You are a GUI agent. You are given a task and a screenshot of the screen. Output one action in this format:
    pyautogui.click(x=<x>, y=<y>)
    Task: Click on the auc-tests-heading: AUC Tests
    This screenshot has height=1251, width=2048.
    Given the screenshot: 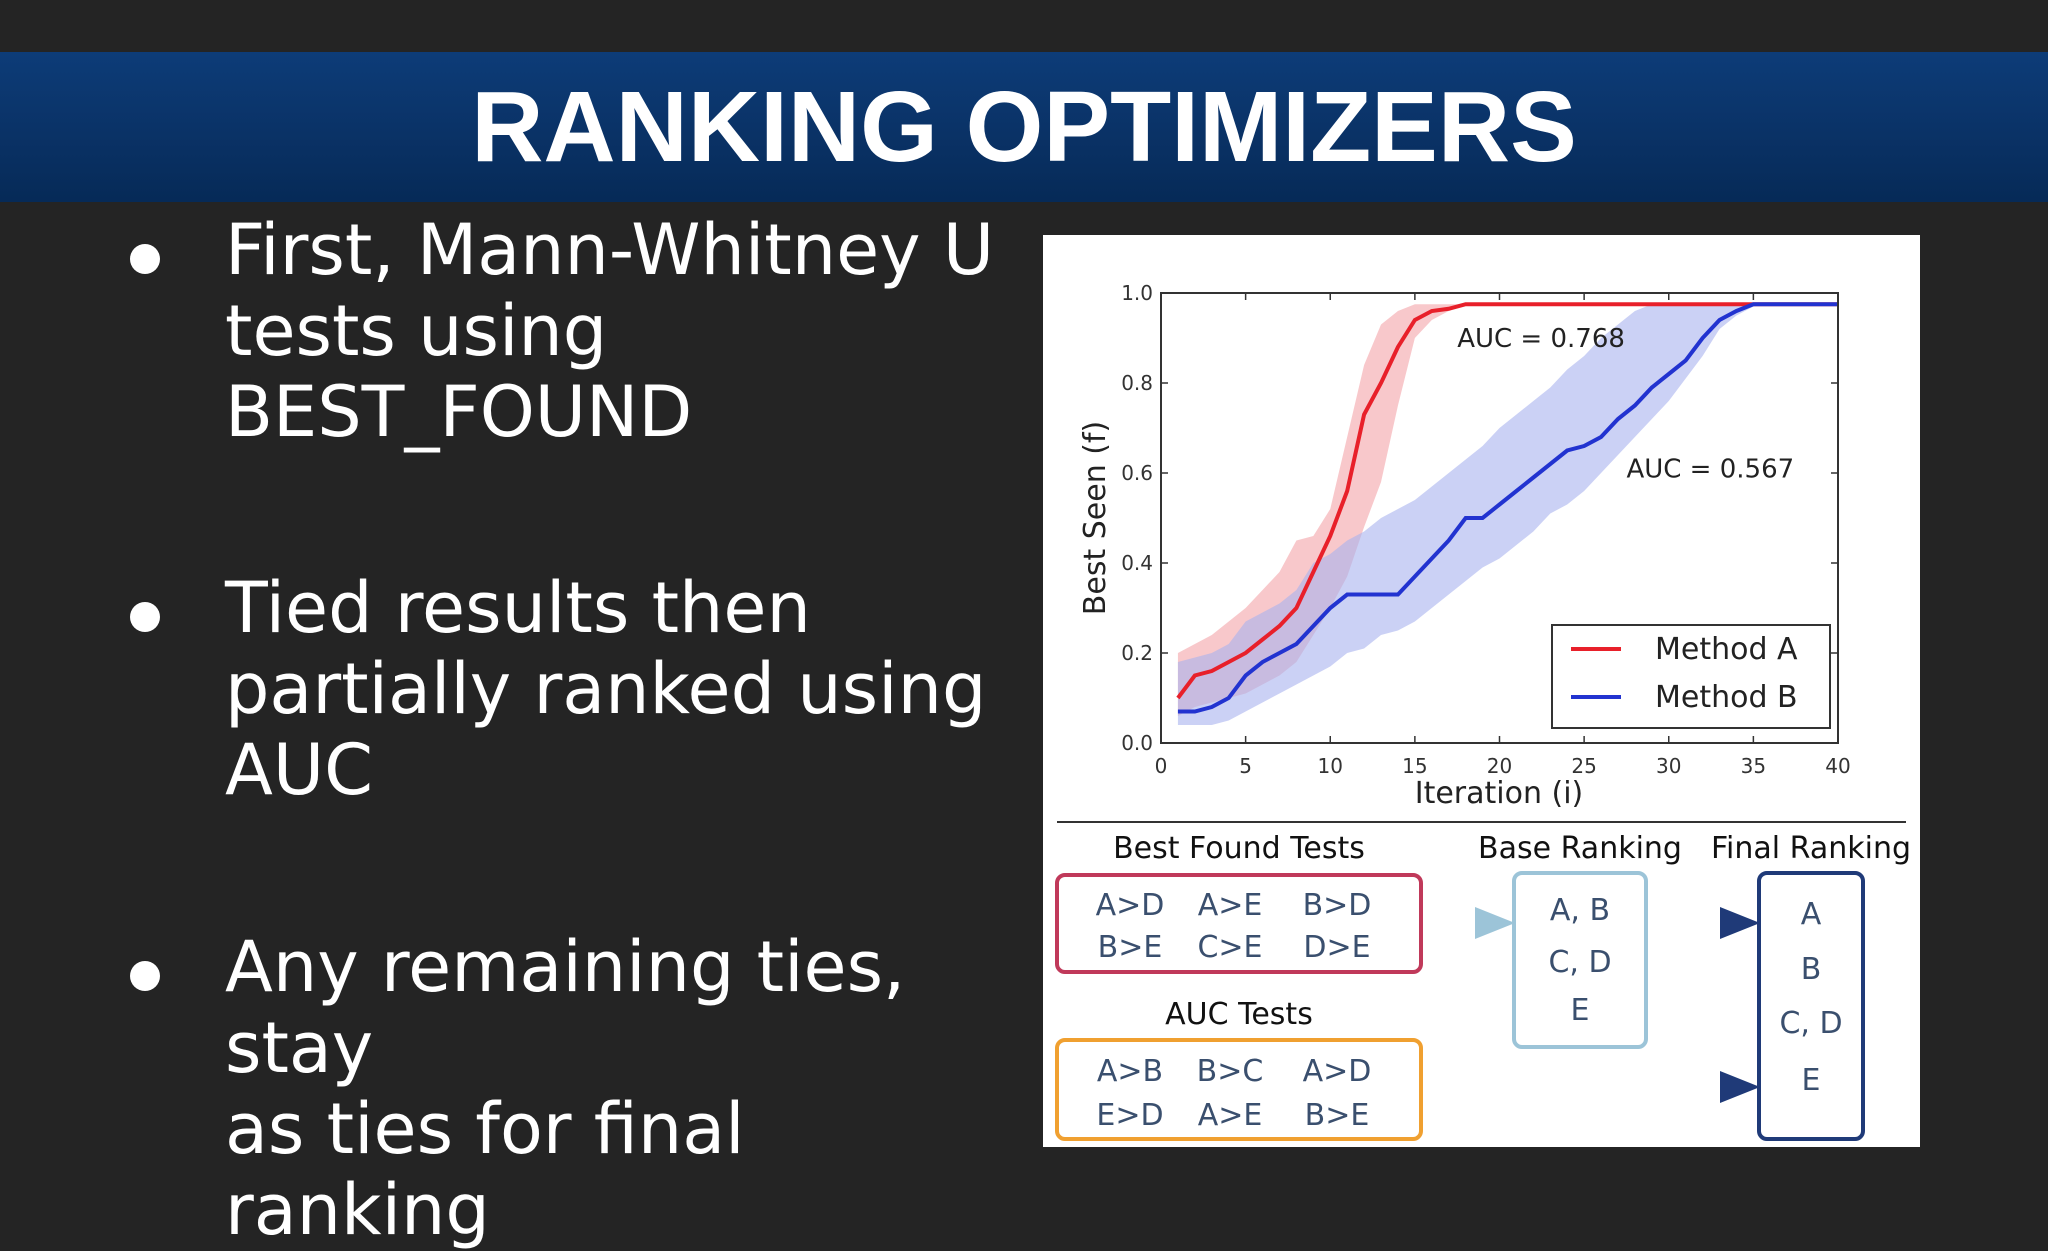 What is the action you would take?
    pyautogui.click(x=1239, y=1014)
    